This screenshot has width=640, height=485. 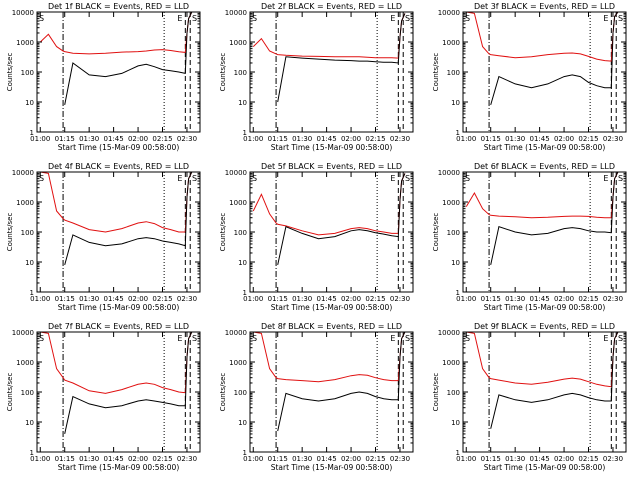 What do you see at coordinates (544, 6) in the screenshot?
I see `chart-title: Det 3f BLACK = Events, RED = LLD` at bounding box center [544, 6].